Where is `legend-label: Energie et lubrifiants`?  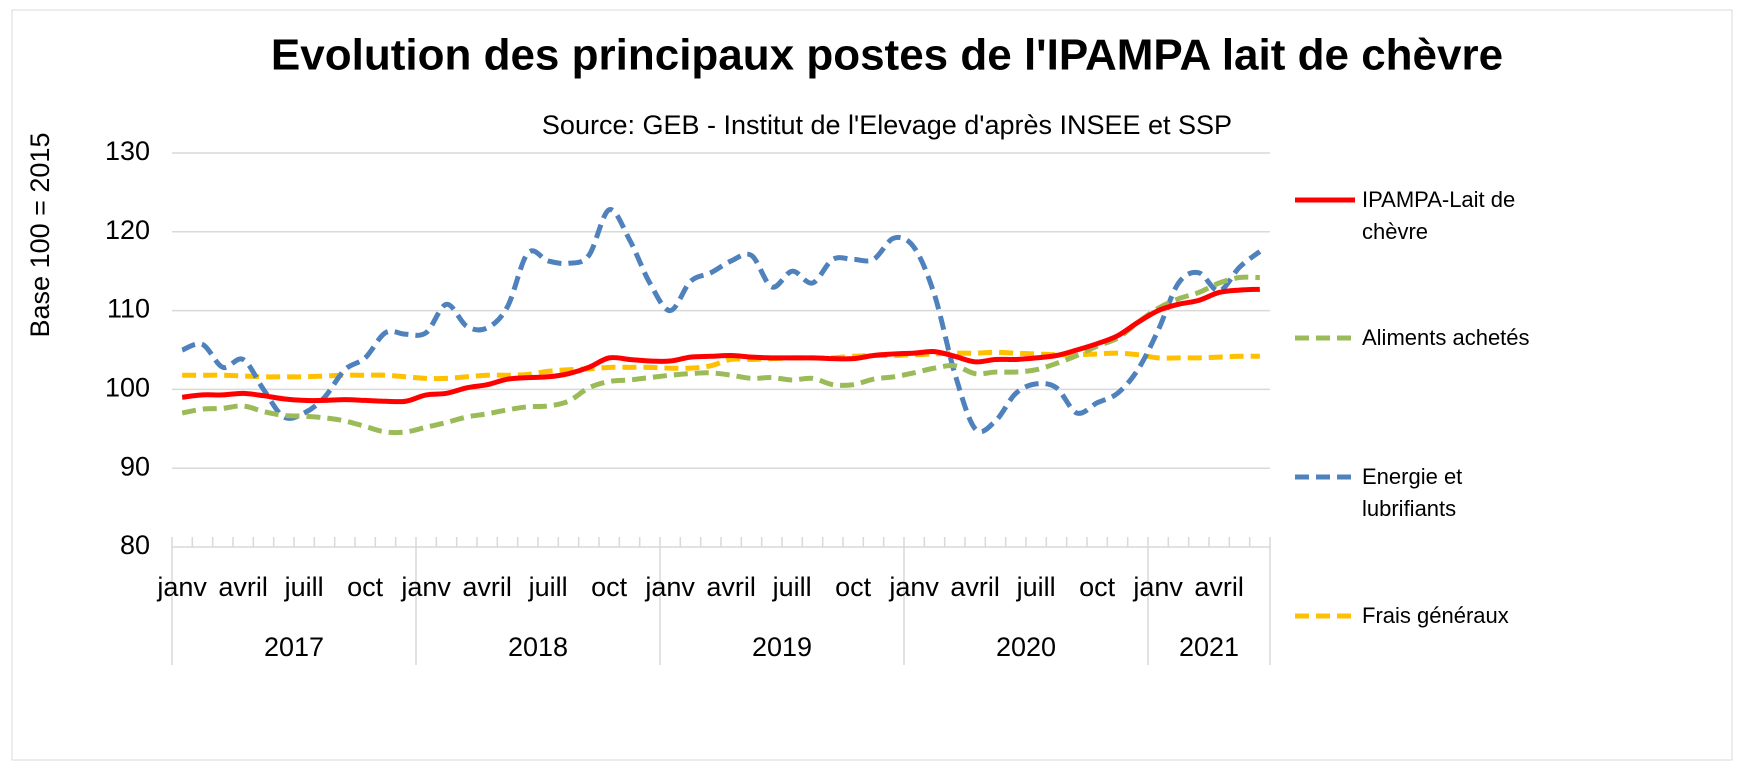 legend-label: Energie et lubrifiants is located at coordinates (1412, 492).